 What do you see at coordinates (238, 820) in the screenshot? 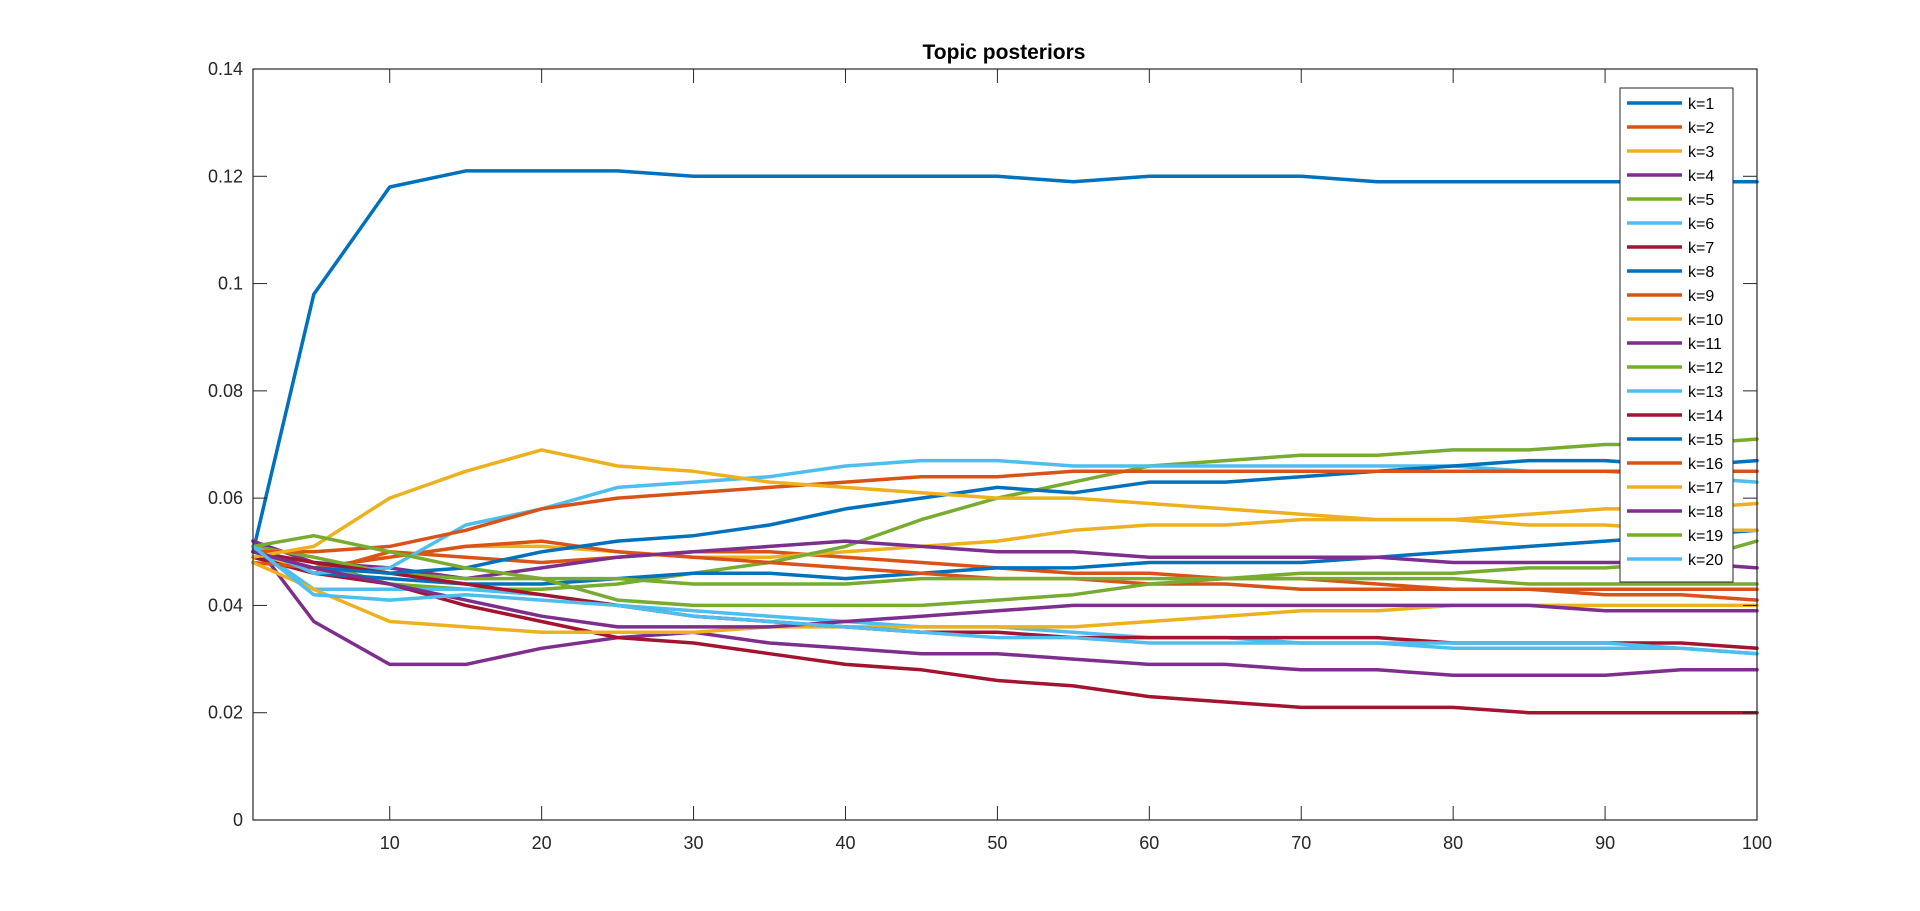
I see `y-tick-label: 0` at bounding box center [238, 820].